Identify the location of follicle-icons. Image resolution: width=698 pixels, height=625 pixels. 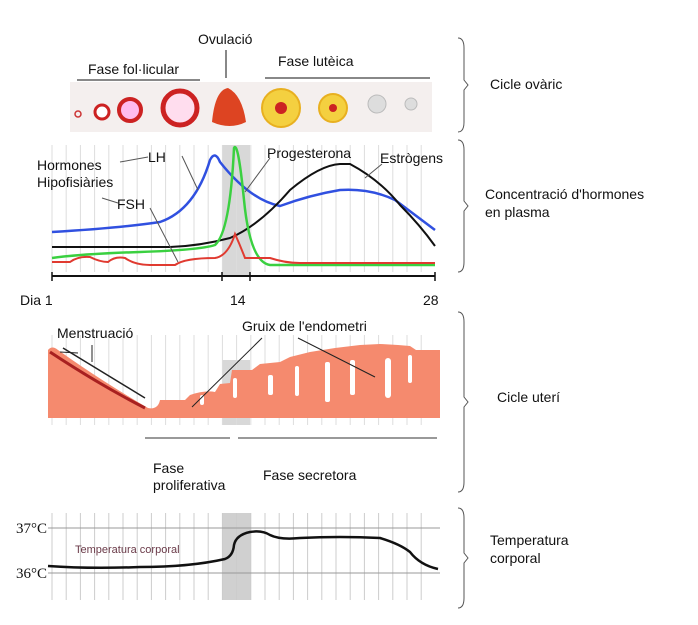
(246, 108).